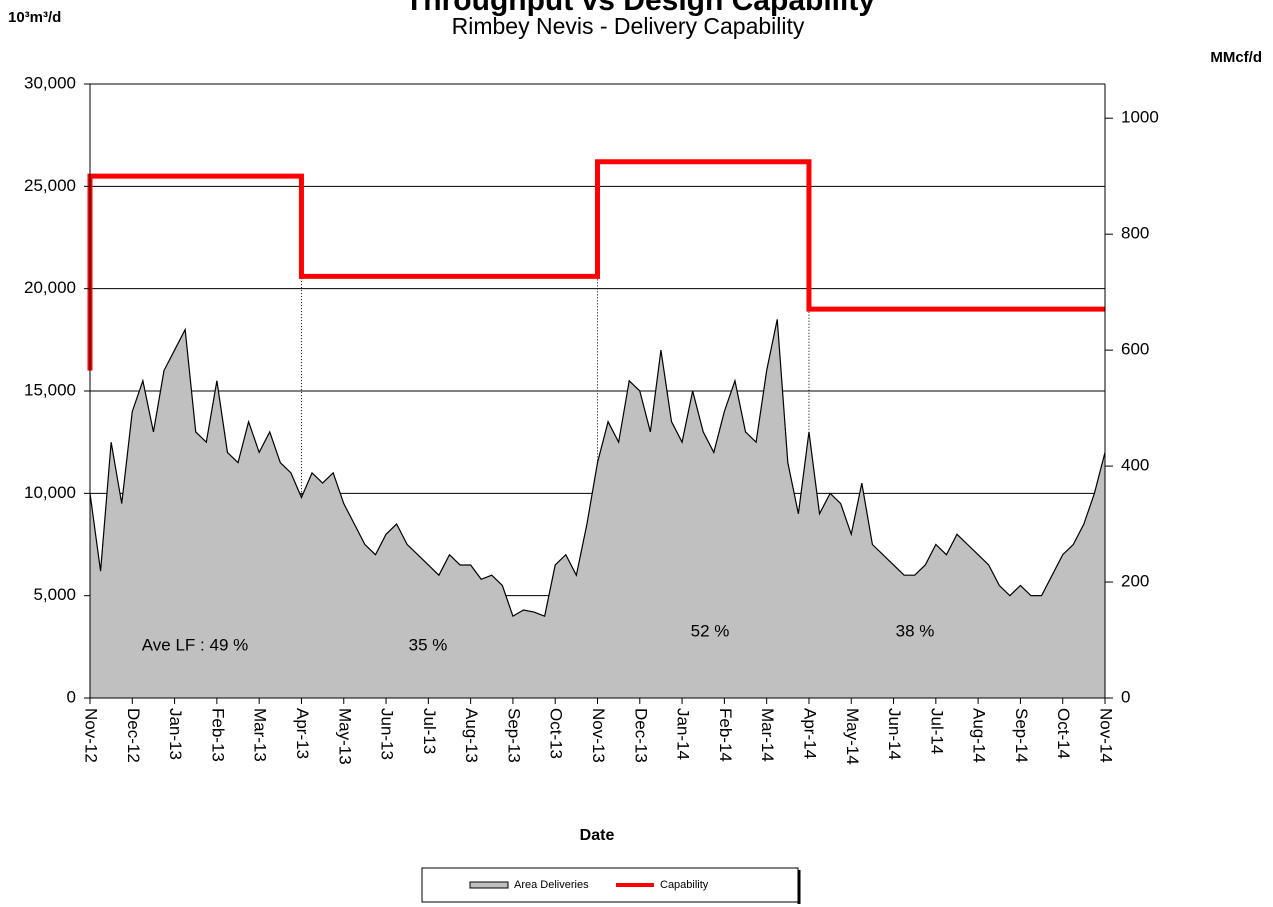 This screenshot has width=1273, height=907. What do you see at coordinates (894, 734) in the screenshot?
I see `x-tick-label: Jun-14` at bounding box center [894, 734].